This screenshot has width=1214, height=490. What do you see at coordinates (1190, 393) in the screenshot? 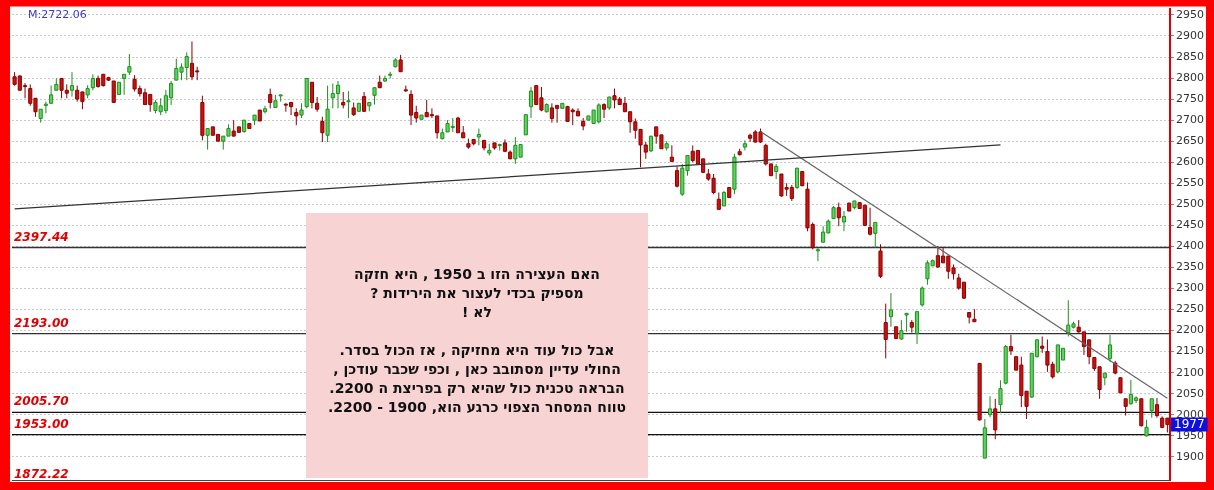
I see `y-tick-label: 2050` at bounding box center [1190, 393].